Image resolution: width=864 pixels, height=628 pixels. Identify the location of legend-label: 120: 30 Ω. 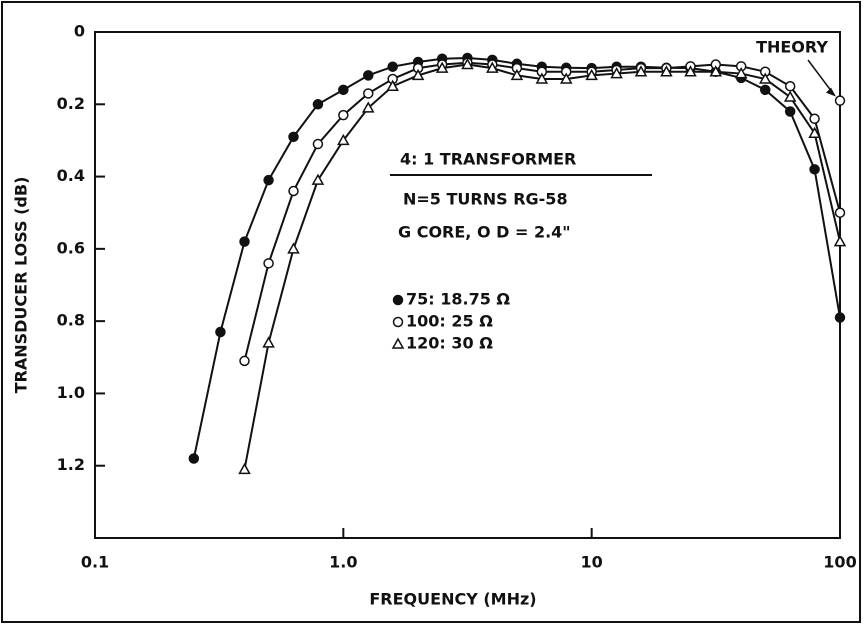
(449, 343).